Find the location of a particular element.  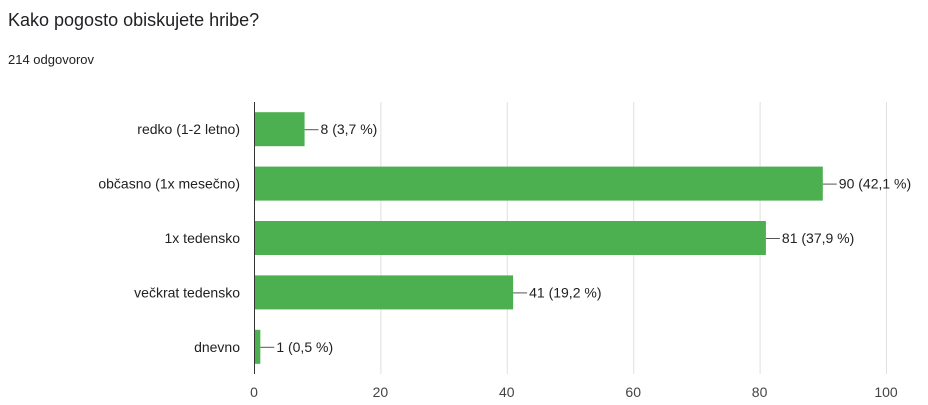

question-title: Kako pogosto obiskujete hribe? is located at coordinates (134, 20).